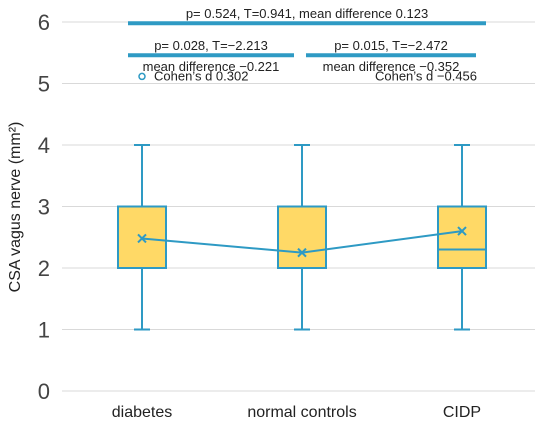  I want to click on y-tick-label-1: 1, so click(44, 330).